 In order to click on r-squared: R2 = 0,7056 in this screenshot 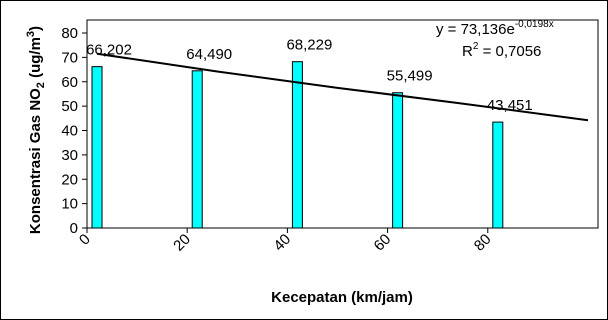, I will do `click(501, 50)`.